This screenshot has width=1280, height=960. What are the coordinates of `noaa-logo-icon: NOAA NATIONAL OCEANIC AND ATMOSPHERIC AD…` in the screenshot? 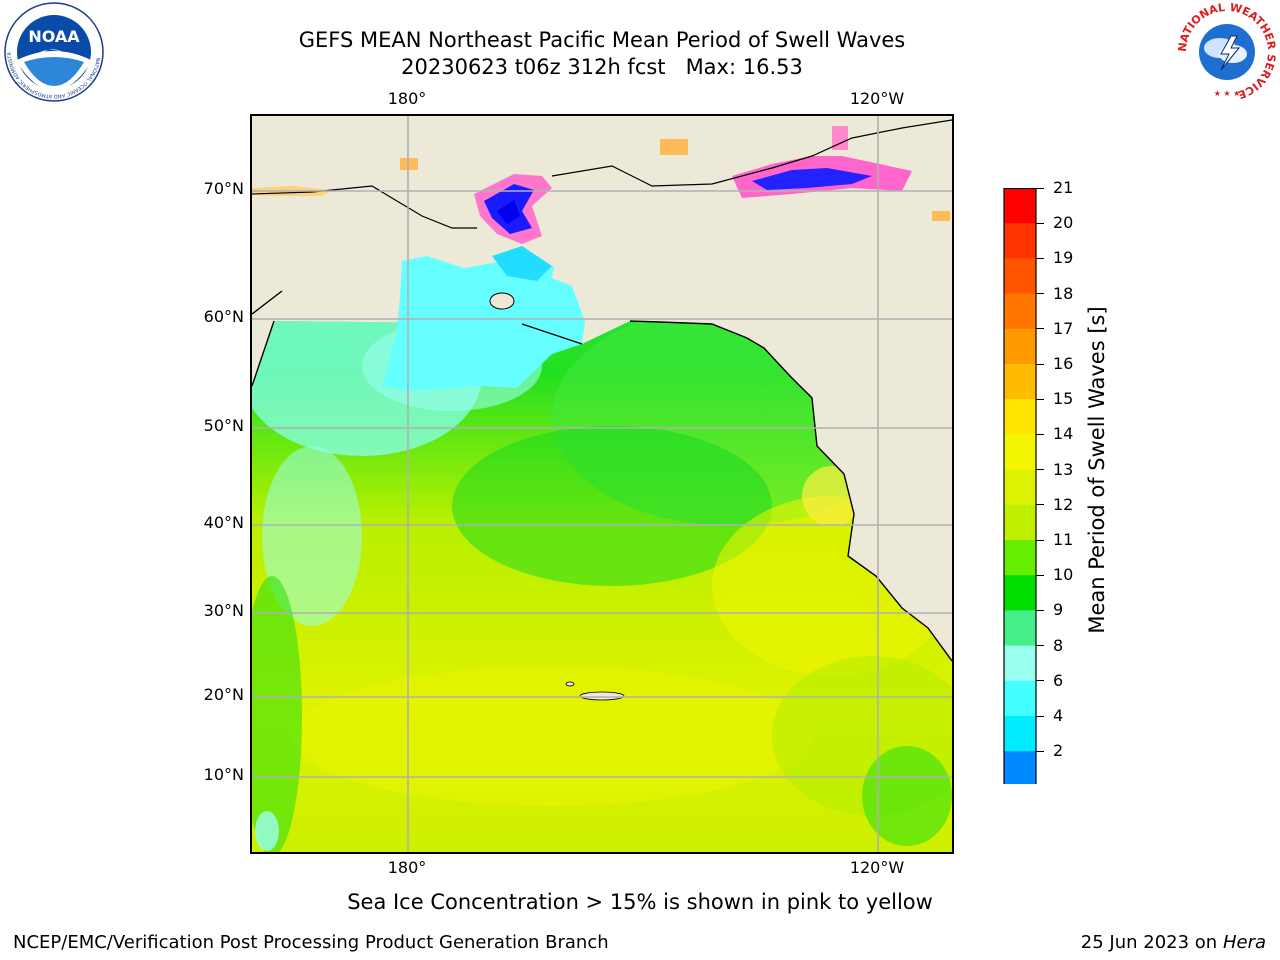 It's located at (52, 51).